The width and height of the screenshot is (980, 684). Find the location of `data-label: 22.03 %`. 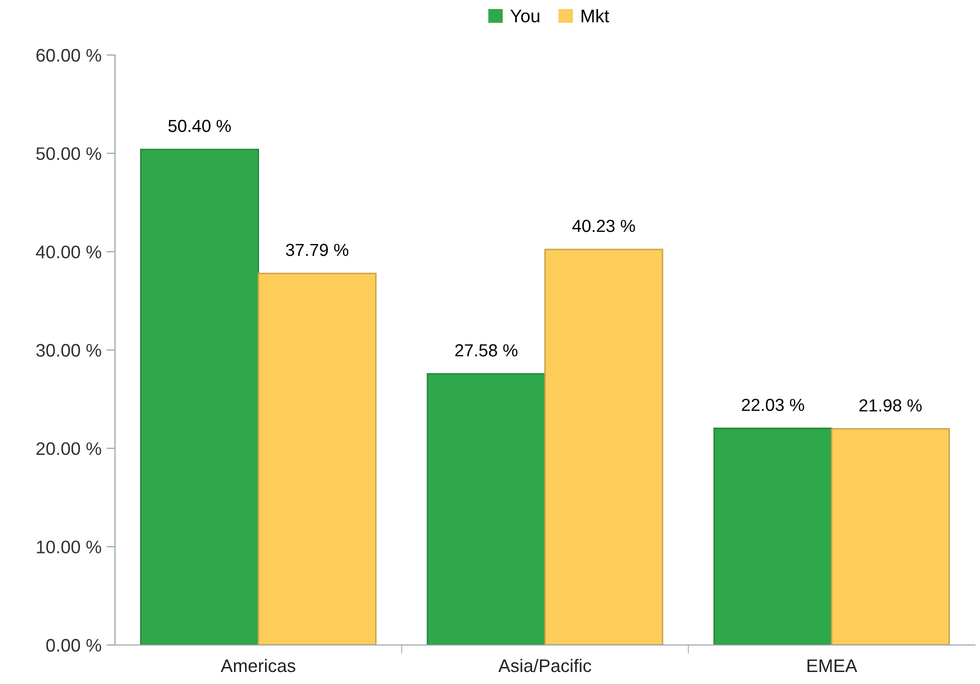

data-label: 22.03 % is located at coordinates (773, 405).